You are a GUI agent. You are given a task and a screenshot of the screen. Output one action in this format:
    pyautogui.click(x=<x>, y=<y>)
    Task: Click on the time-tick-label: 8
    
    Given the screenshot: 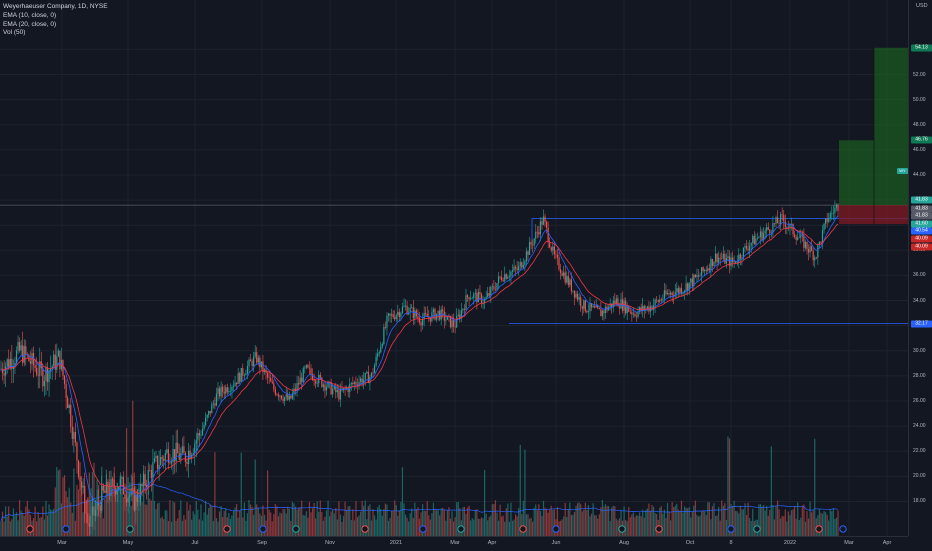 What is the action you would take?
    pyautogui.click(x=731, y=543)
    